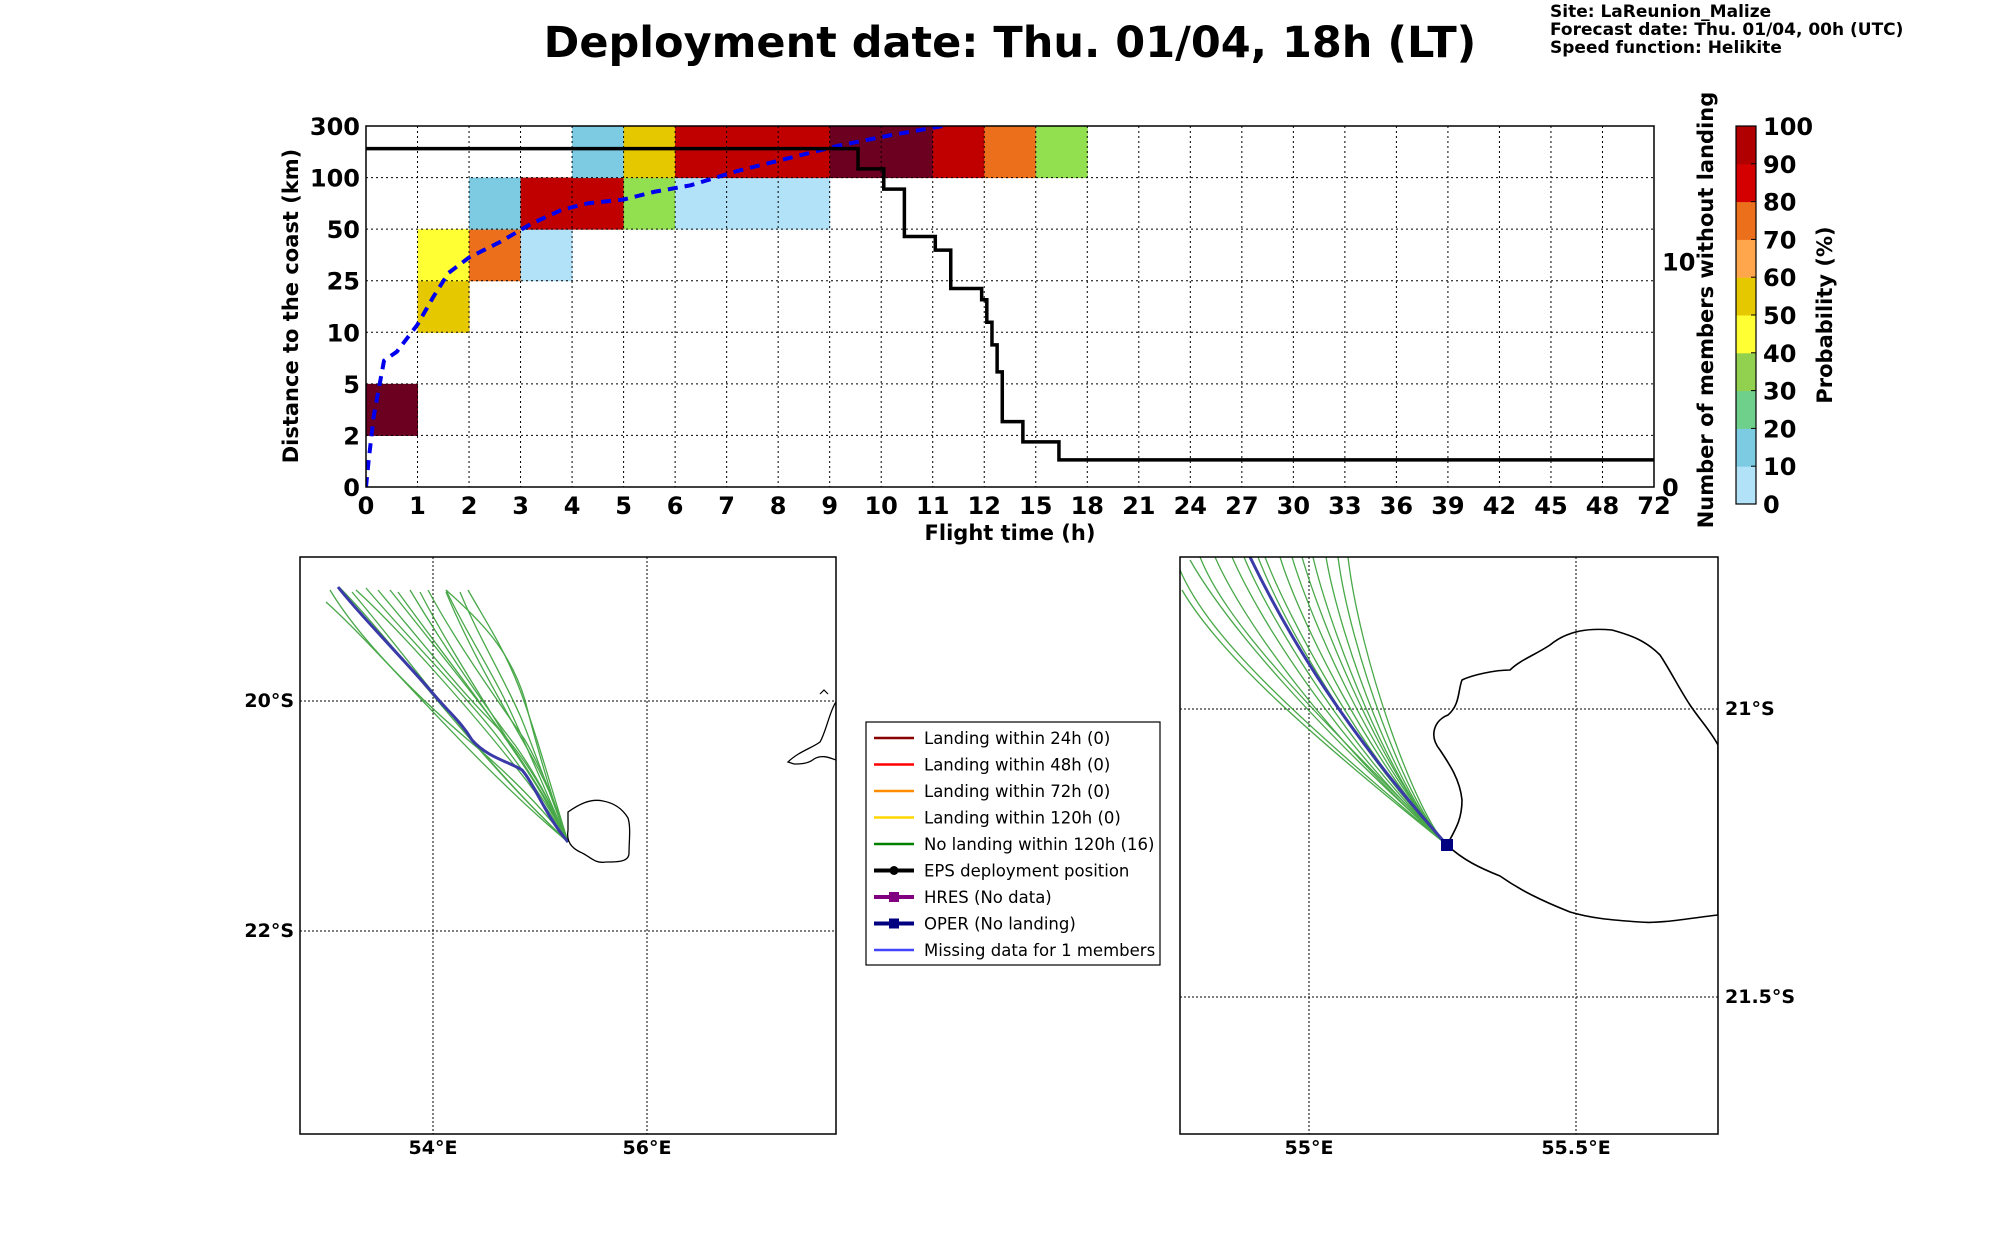 The width and height of the screenshot is (2000, 1250). I want to click on page-title: Deployment date: Thu. 01/04, 18h (LT), so click(1010, 43).